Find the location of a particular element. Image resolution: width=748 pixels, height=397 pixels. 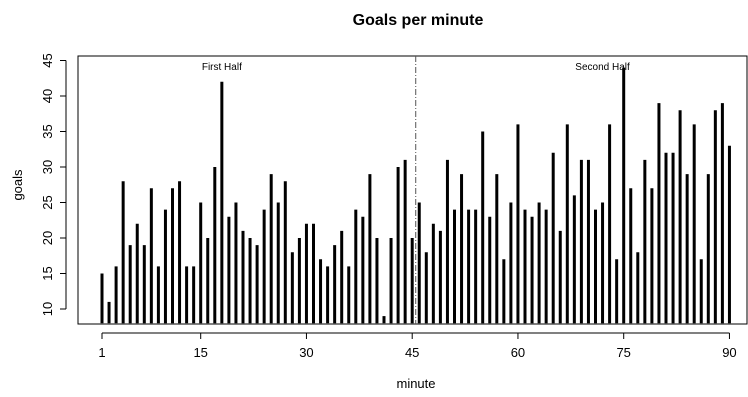

y-tick-label-20: 20 is located at coordinates (47, 238).